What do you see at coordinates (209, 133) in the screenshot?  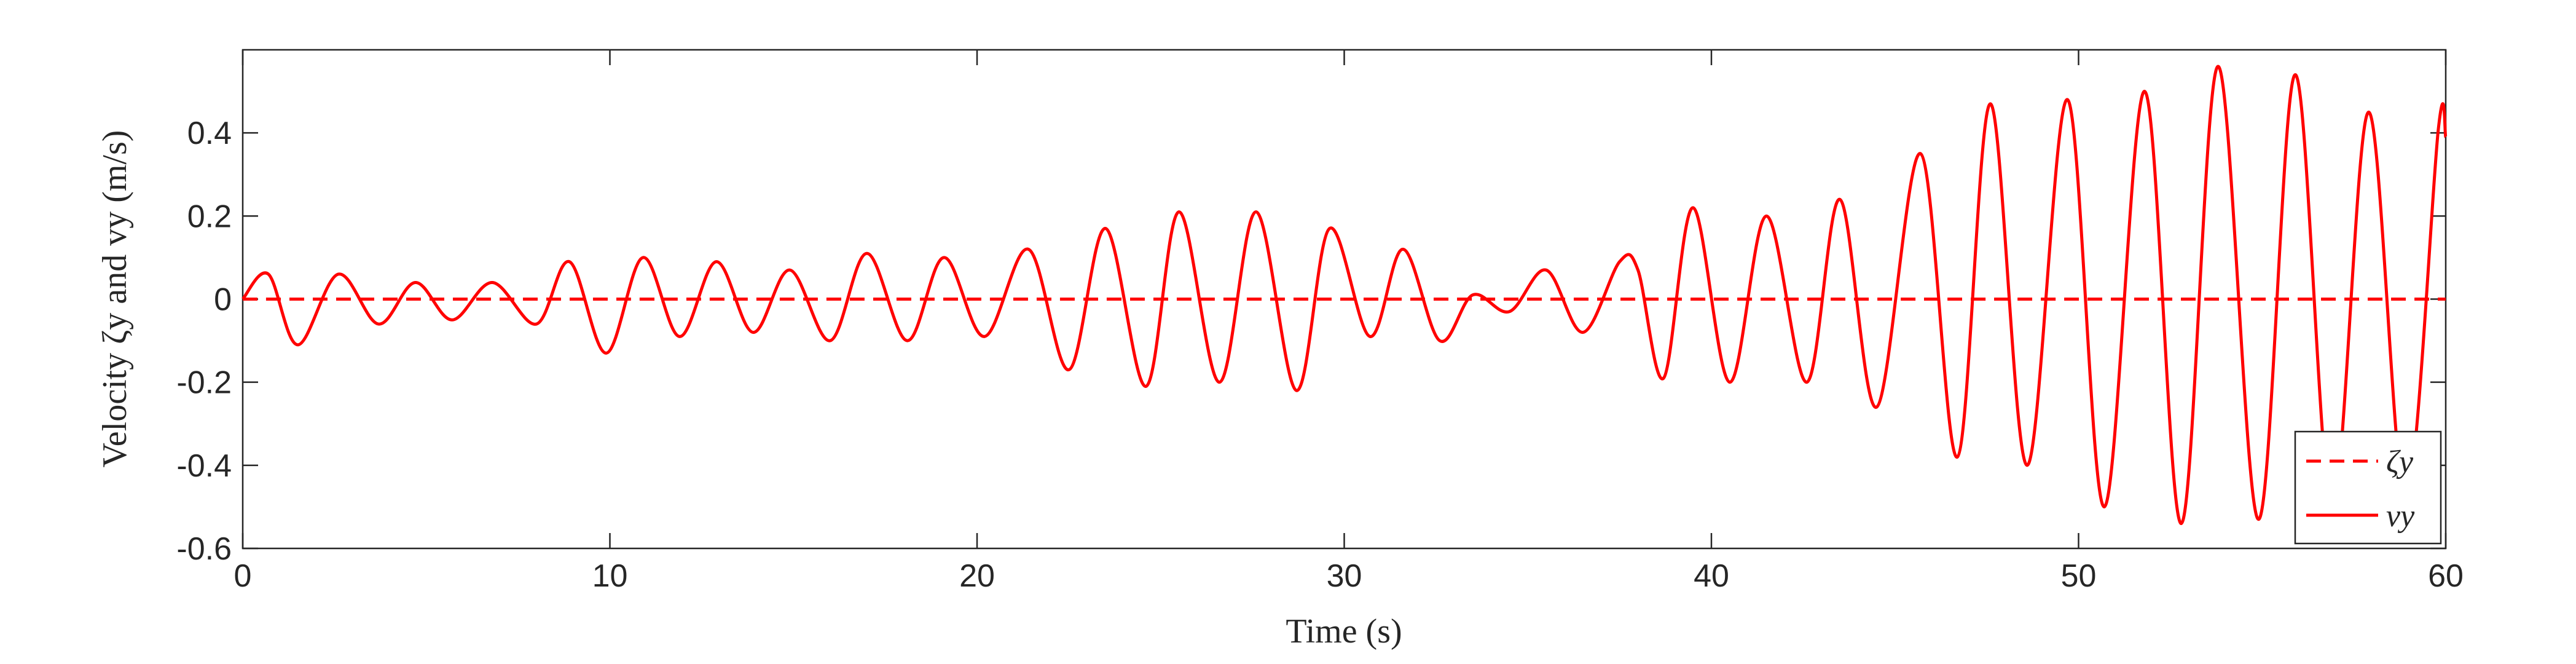 I see `y-tick-label: 0.4` at bounding box center [209, 133].